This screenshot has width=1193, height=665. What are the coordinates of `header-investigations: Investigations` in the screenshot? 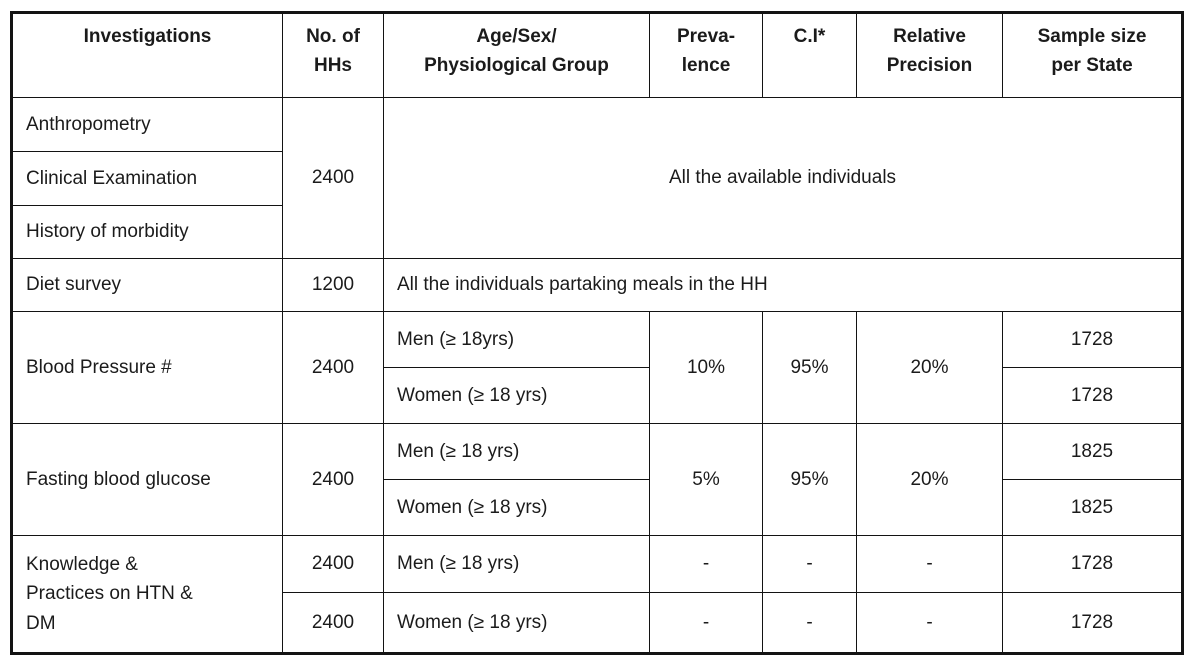 It's located at (147, 55).